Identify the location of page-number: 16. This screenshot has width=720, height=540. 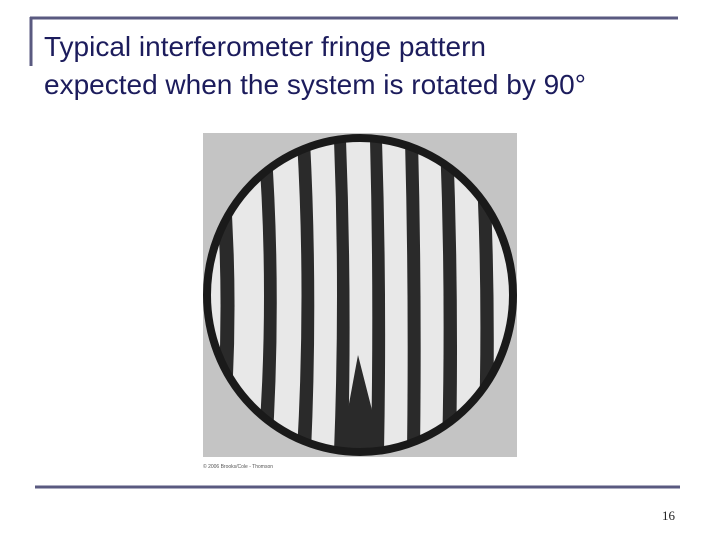
(668, 515).